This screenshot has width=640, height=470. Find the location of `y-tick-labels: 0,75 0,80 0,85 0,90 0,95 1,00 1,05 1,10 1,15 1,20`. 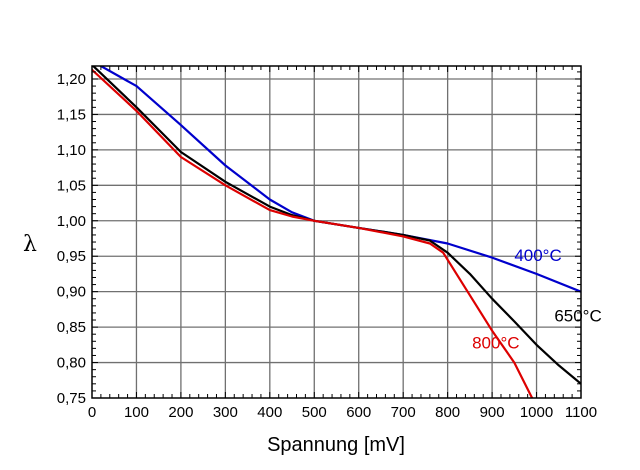

y-tick-labels: 0,75 0,80 0,85 0,90 0,95 1,00 1,05 1,10 1,15 1,20 is located at coordinates (71, 239).